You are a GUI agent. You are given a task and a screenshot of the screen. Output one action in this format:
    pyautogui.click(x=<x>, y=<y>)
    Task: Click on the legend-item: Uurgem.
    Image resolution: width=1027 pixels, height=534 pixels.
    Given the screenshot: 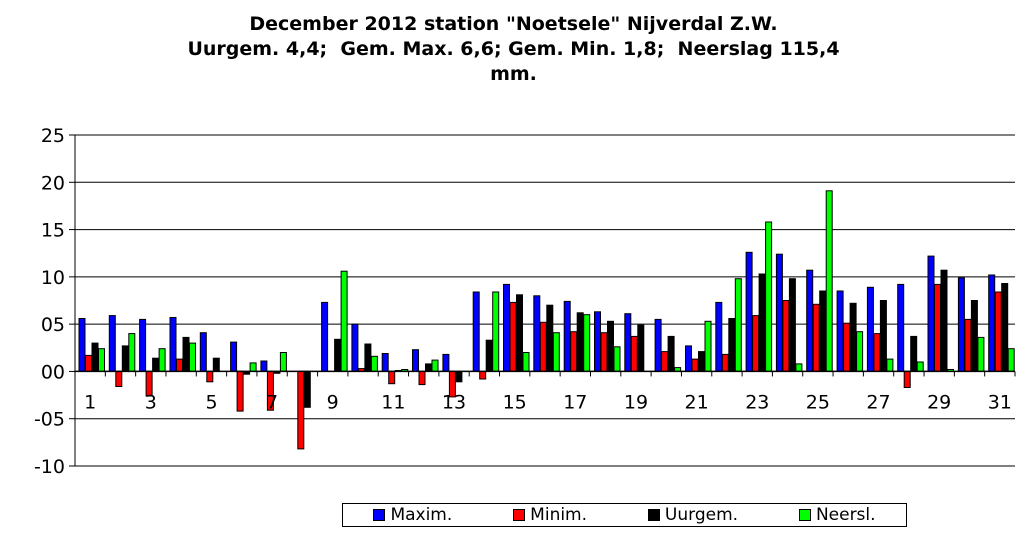 What is the action you would take?
    pyautogui.click(x=693, y=515)
    